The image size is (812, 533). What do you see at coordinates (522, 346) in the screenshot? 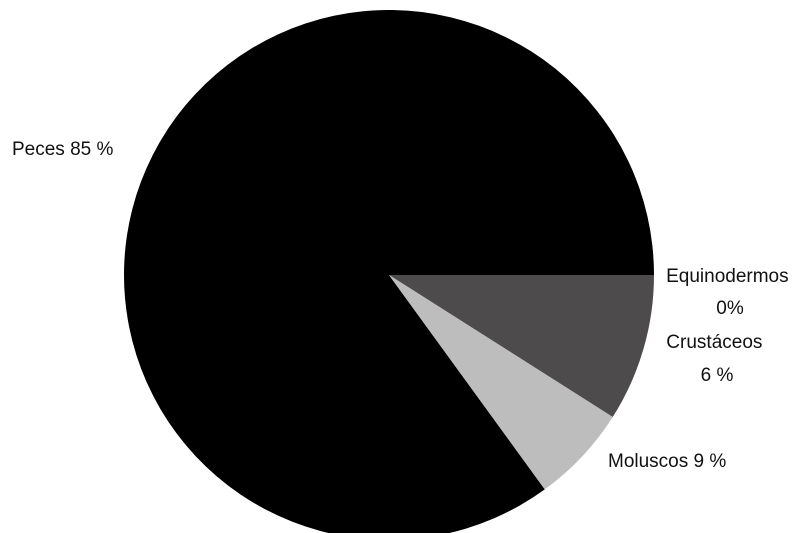
I see `pie-slice-moluscos` at bounding box center [522, 346].